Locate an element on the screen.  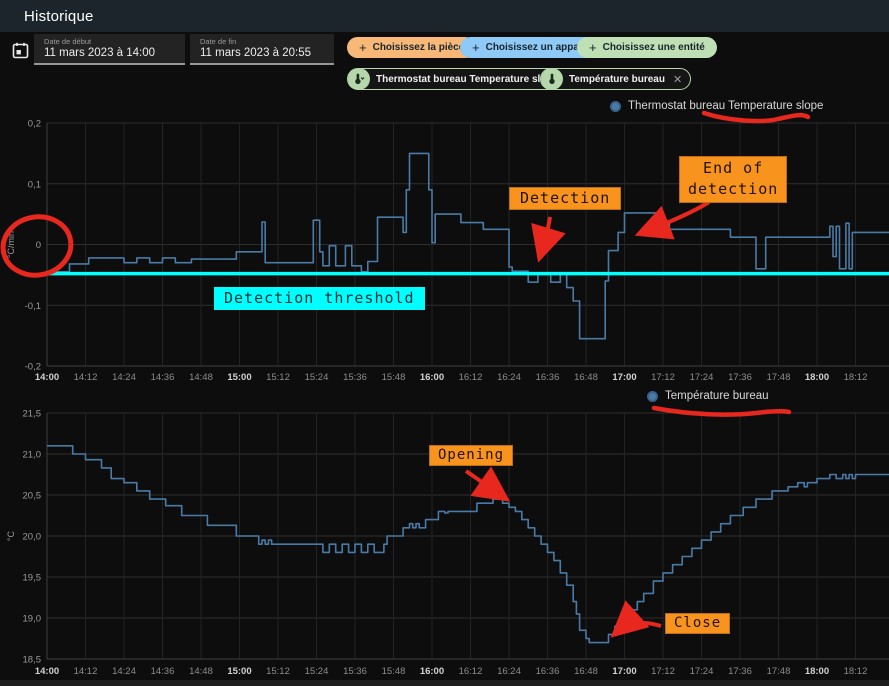
entity-chip-temperature-bureau: Température bureau ✕ is located at coordinates (616, 79).